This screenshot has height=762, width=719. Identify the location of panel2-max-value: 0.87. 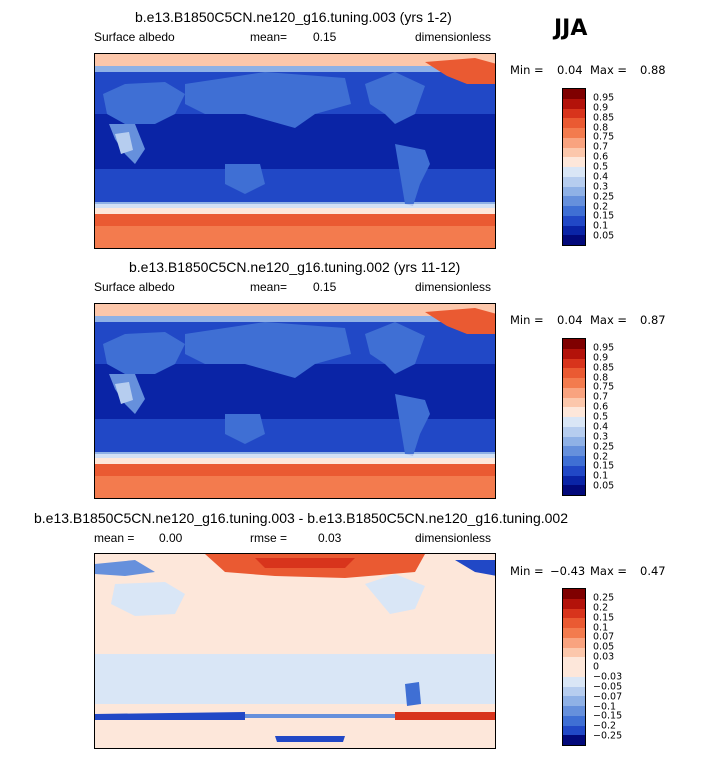
(653, 320).